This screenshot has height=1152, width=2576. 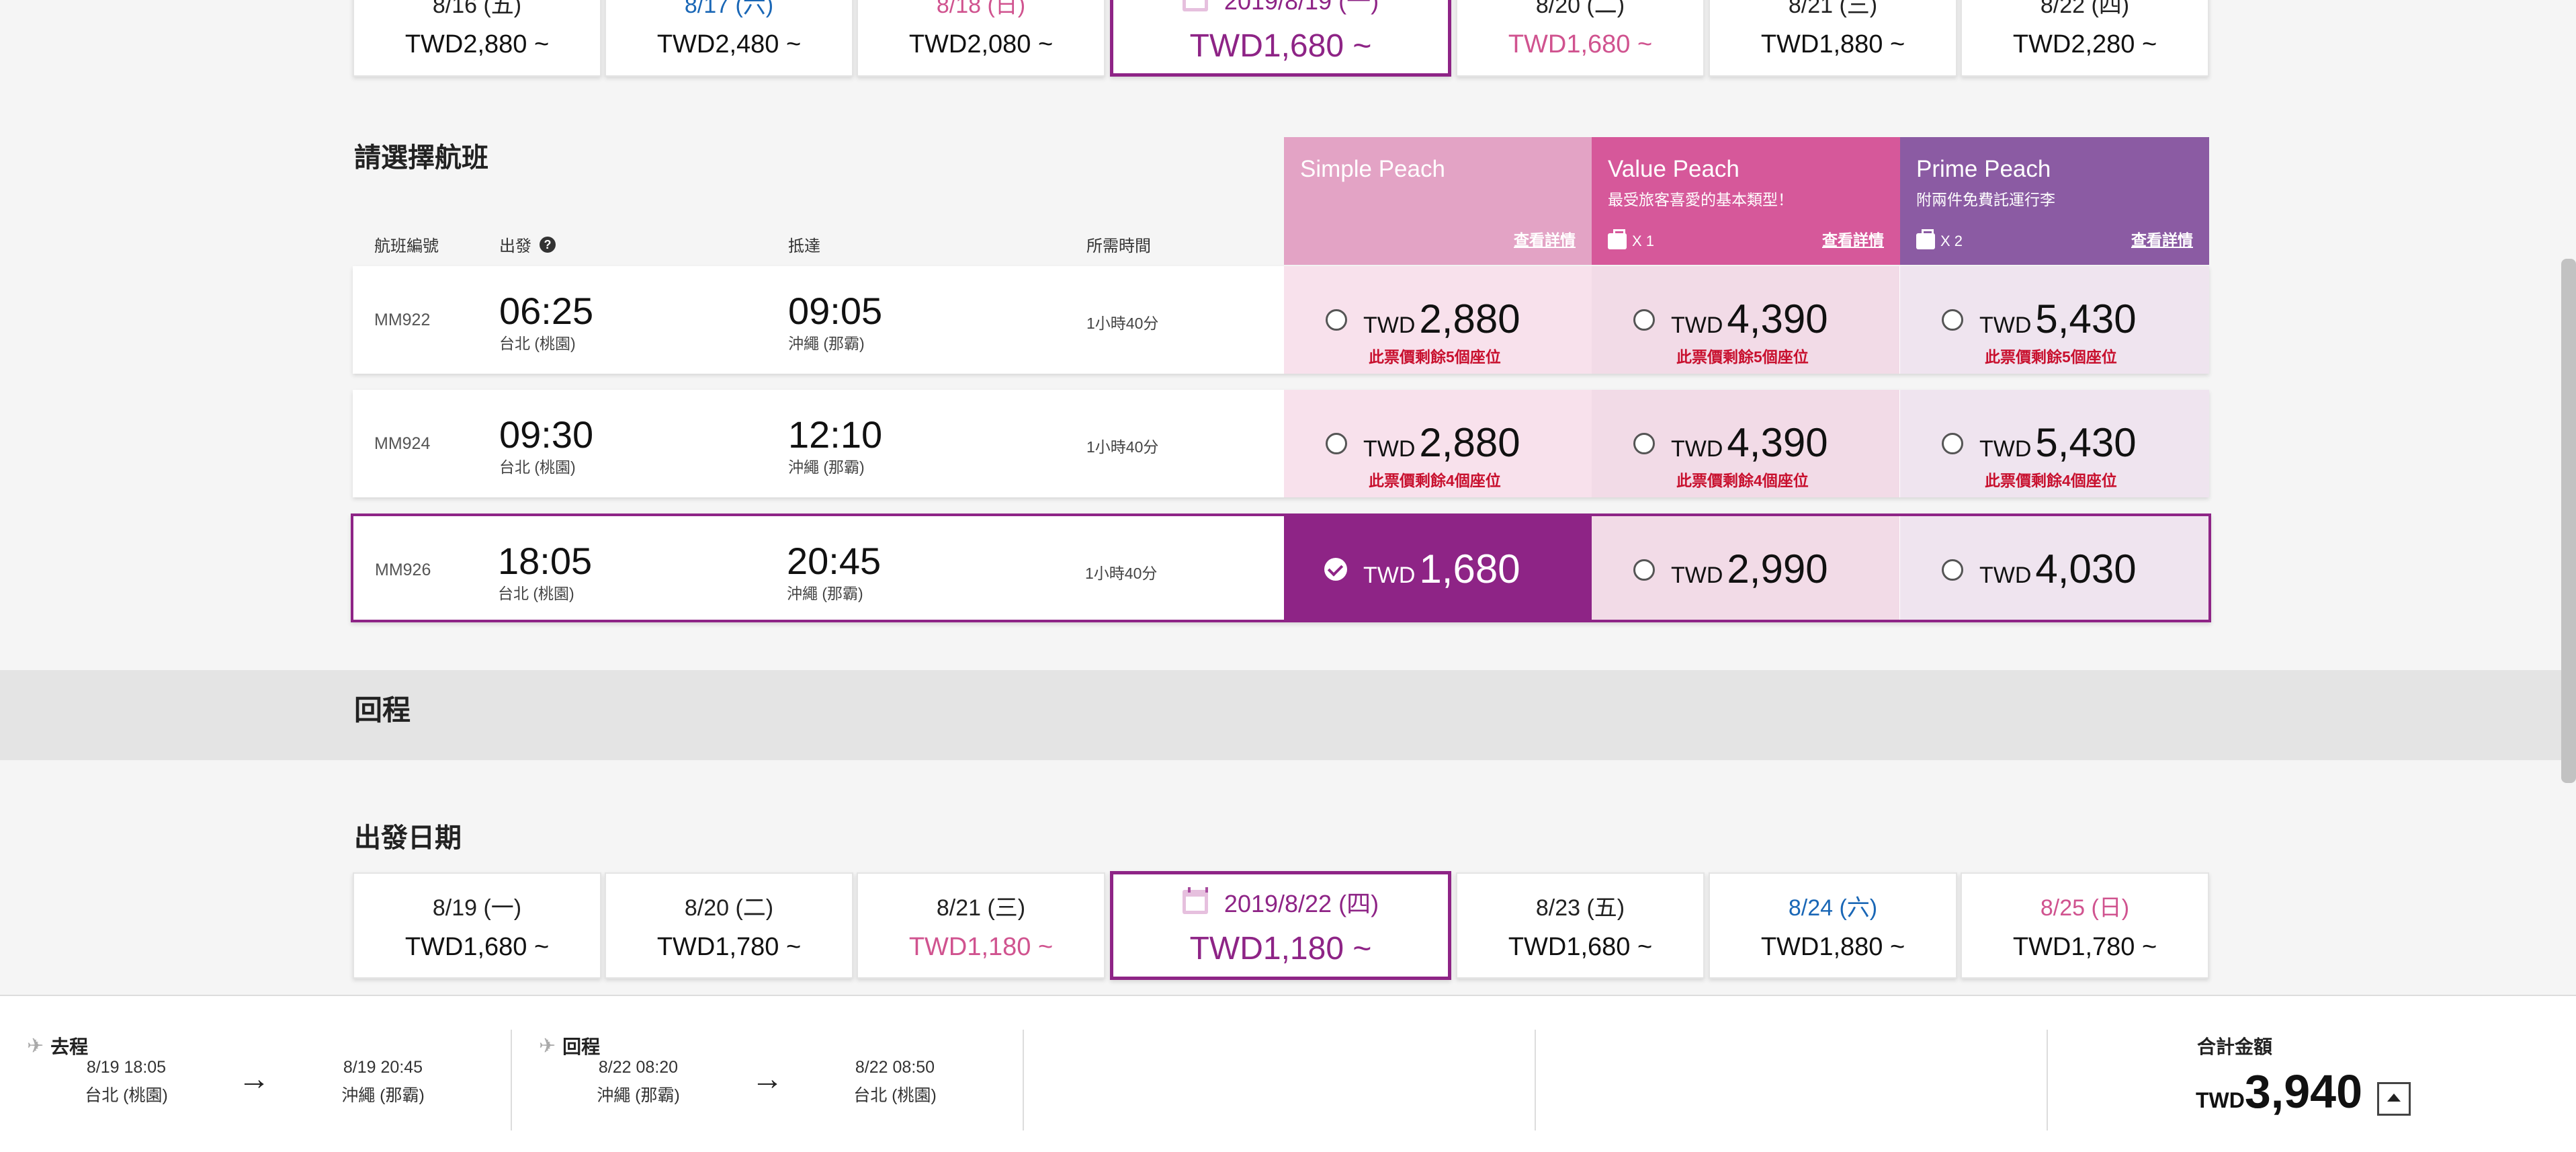 I want to click on calendar-icon, so click(x=1195, y=6).